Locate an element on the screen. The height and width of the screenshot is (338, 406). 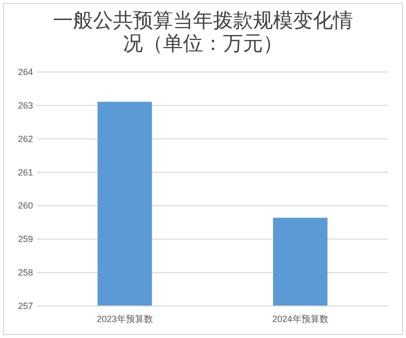
y-tick-label: 260 is located at coordinates (25, 205).